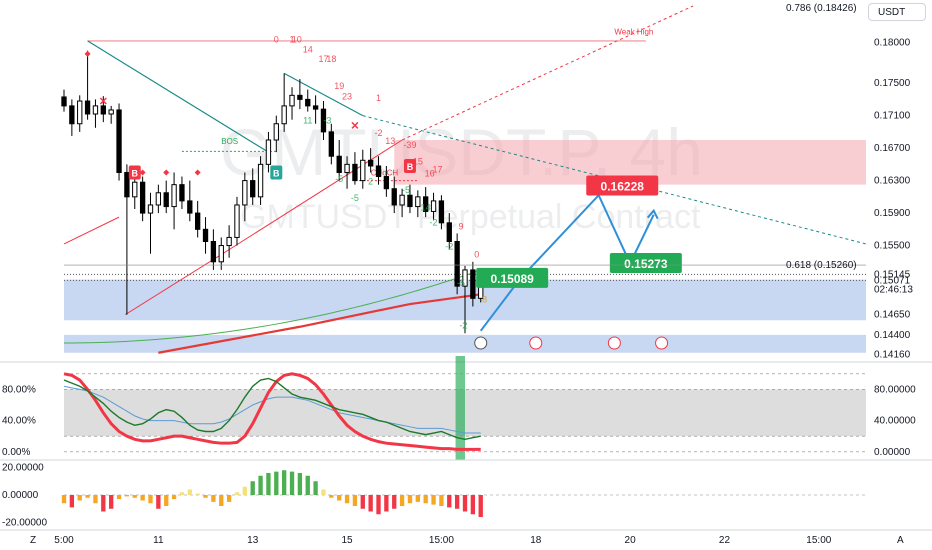 The width and height of the screenshot is (932, 550). I want to click on oscillator-left-tick: 80.00%, so click(19, 389).